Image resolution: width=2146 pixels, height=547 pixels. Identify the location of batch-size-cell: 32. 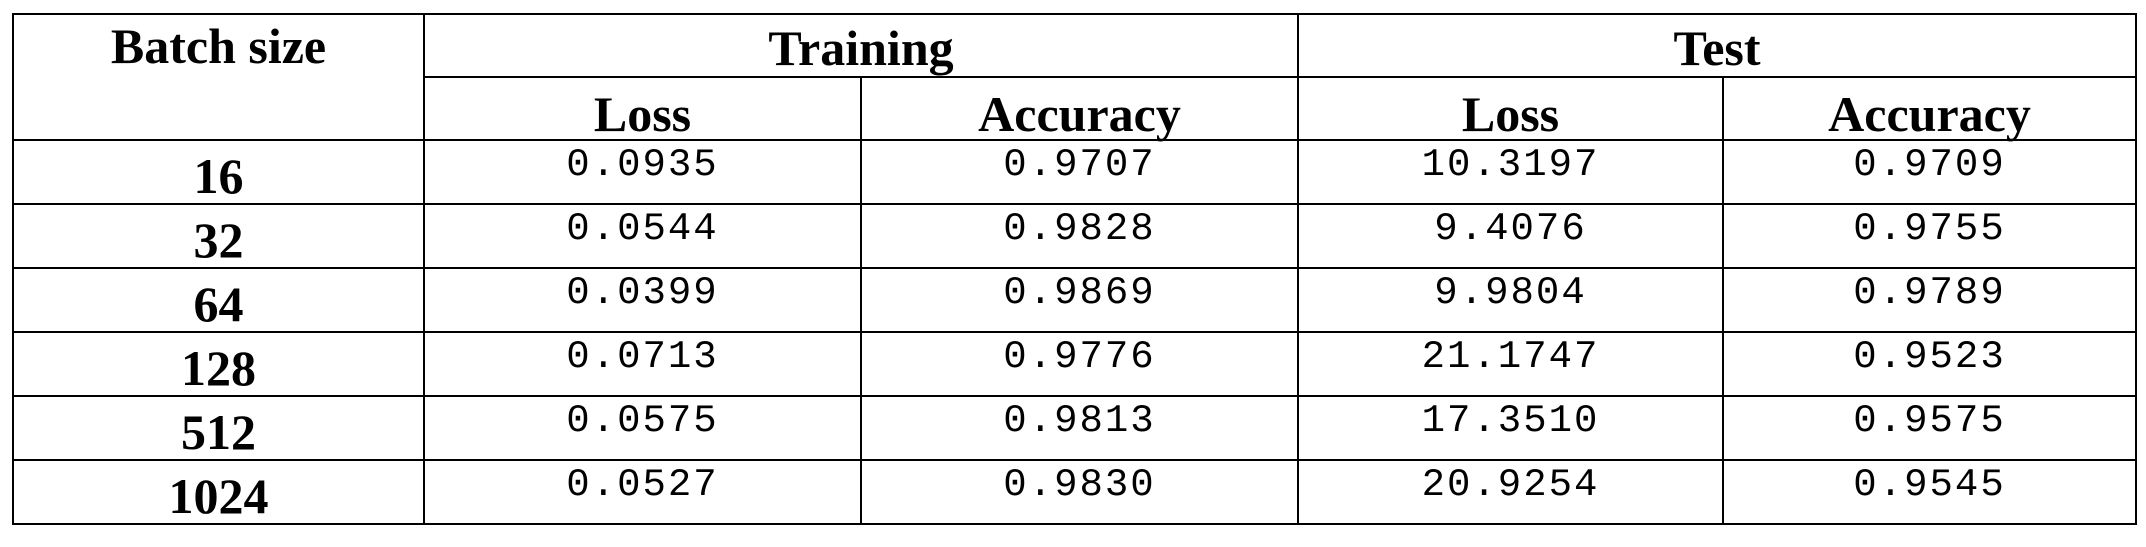
(218, 236).